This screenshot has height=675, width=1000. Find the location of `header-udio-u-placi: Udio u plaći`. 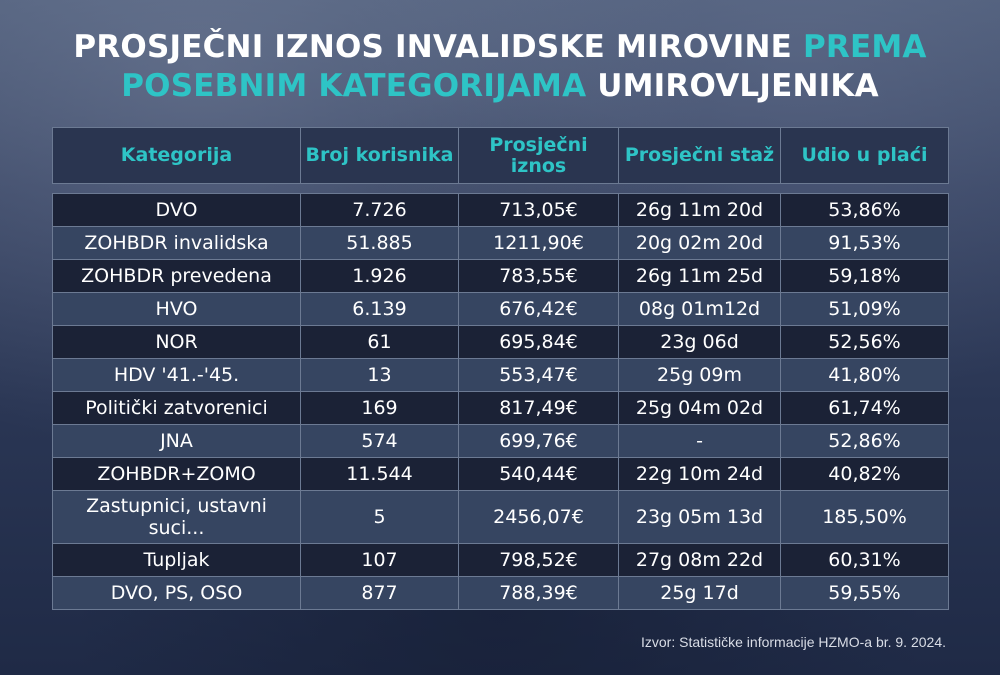

header-udio-u-placi: Udio u plaći is located at coordinates (864, 155).